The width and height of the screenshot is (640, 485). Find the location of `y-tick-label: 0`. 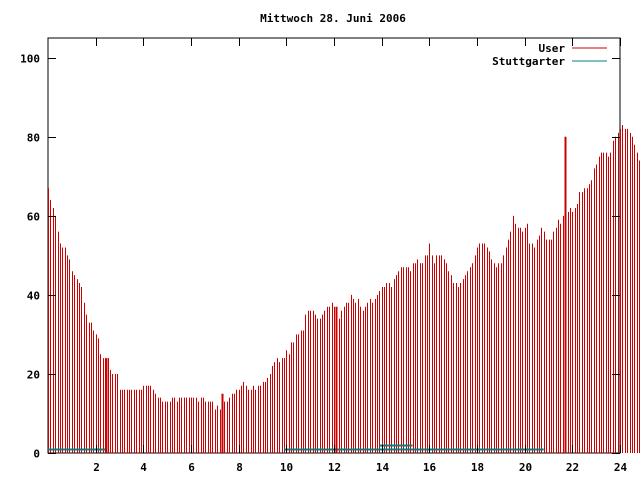

y-tick-label: 0 is located at coordinates (36, 454).